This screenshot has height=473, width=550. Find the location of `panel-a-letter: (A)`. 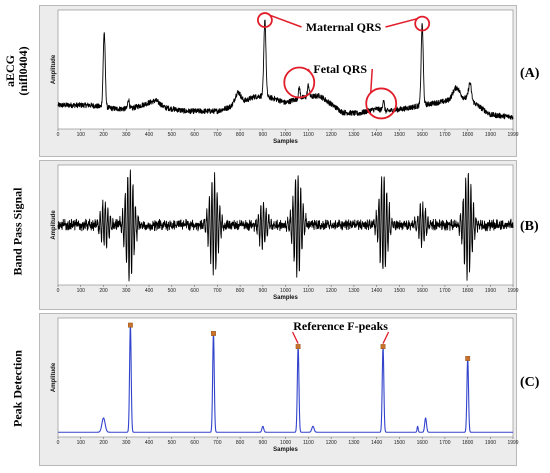

panel-a-letter: (A) is located at coordinates (530, 73).